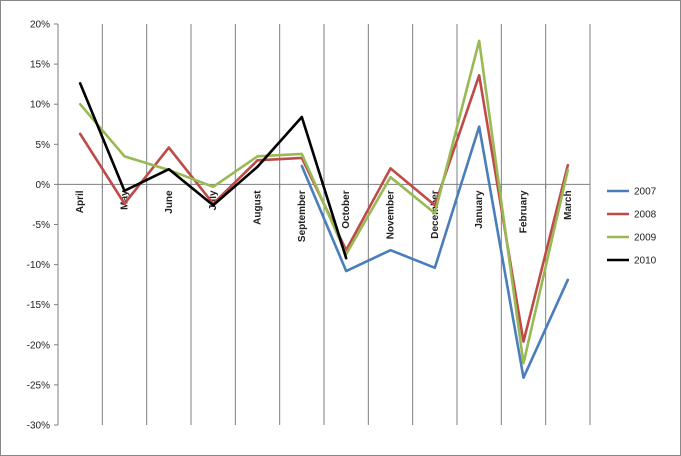 The height and width of the screenshot is (456, 681). Describe the element at coordinates (524, 211) in the screenshot. I see `x-tick-label: February` at that location.